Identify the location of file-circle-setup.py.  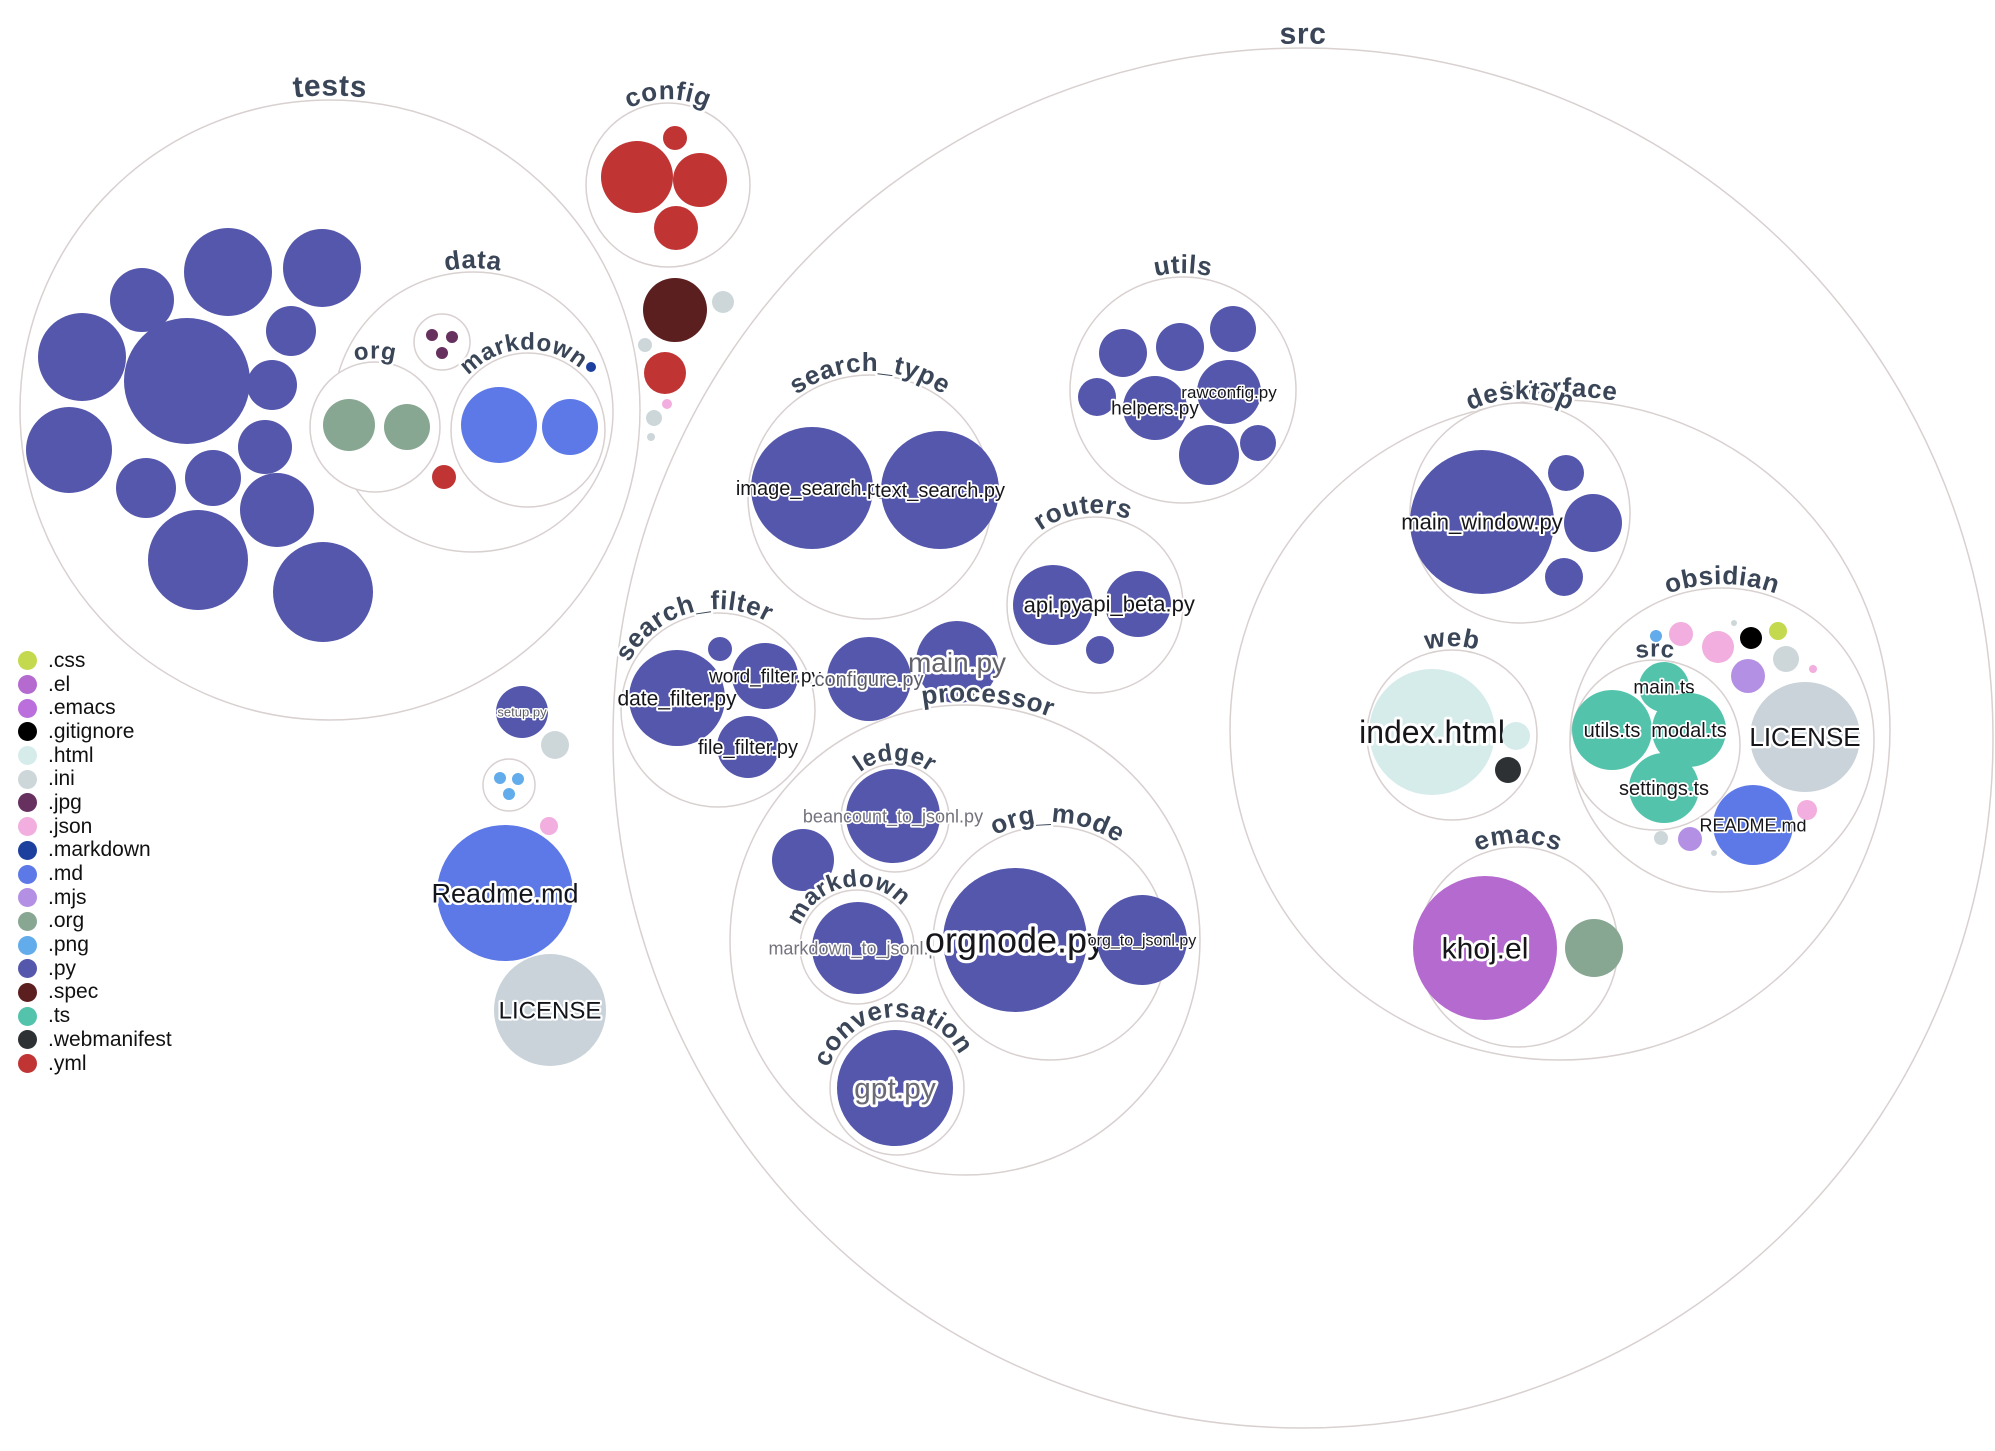
(522, 712).